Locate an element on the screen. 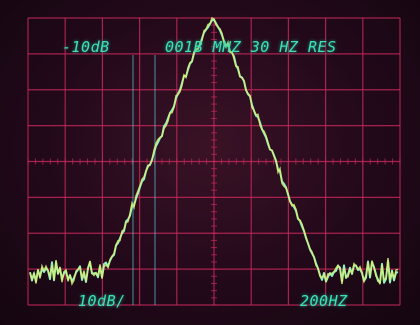  frequency-resolution-readout: 001B MHZ 30 HZ RES is located at coordinates (251, 47).